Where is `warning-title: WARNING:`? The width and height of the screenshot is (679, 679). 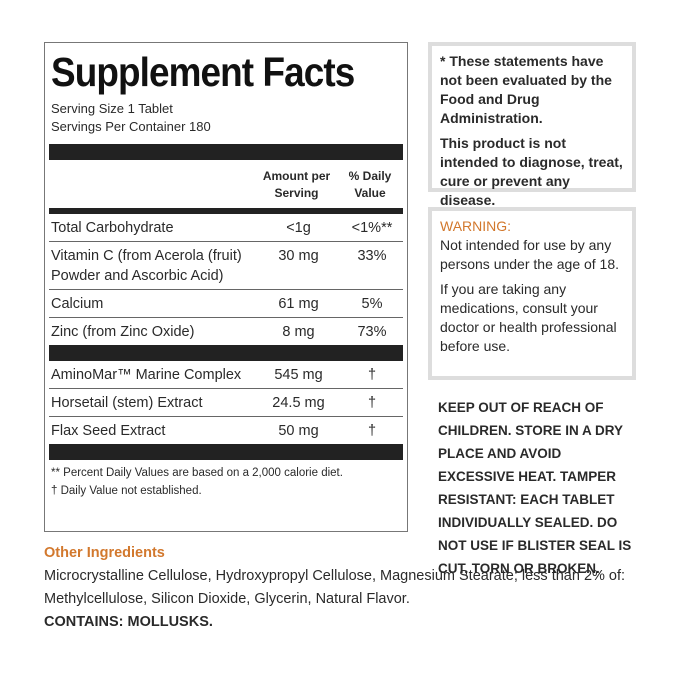 warning-title: WARNING: is located at coordinates (476, 226).